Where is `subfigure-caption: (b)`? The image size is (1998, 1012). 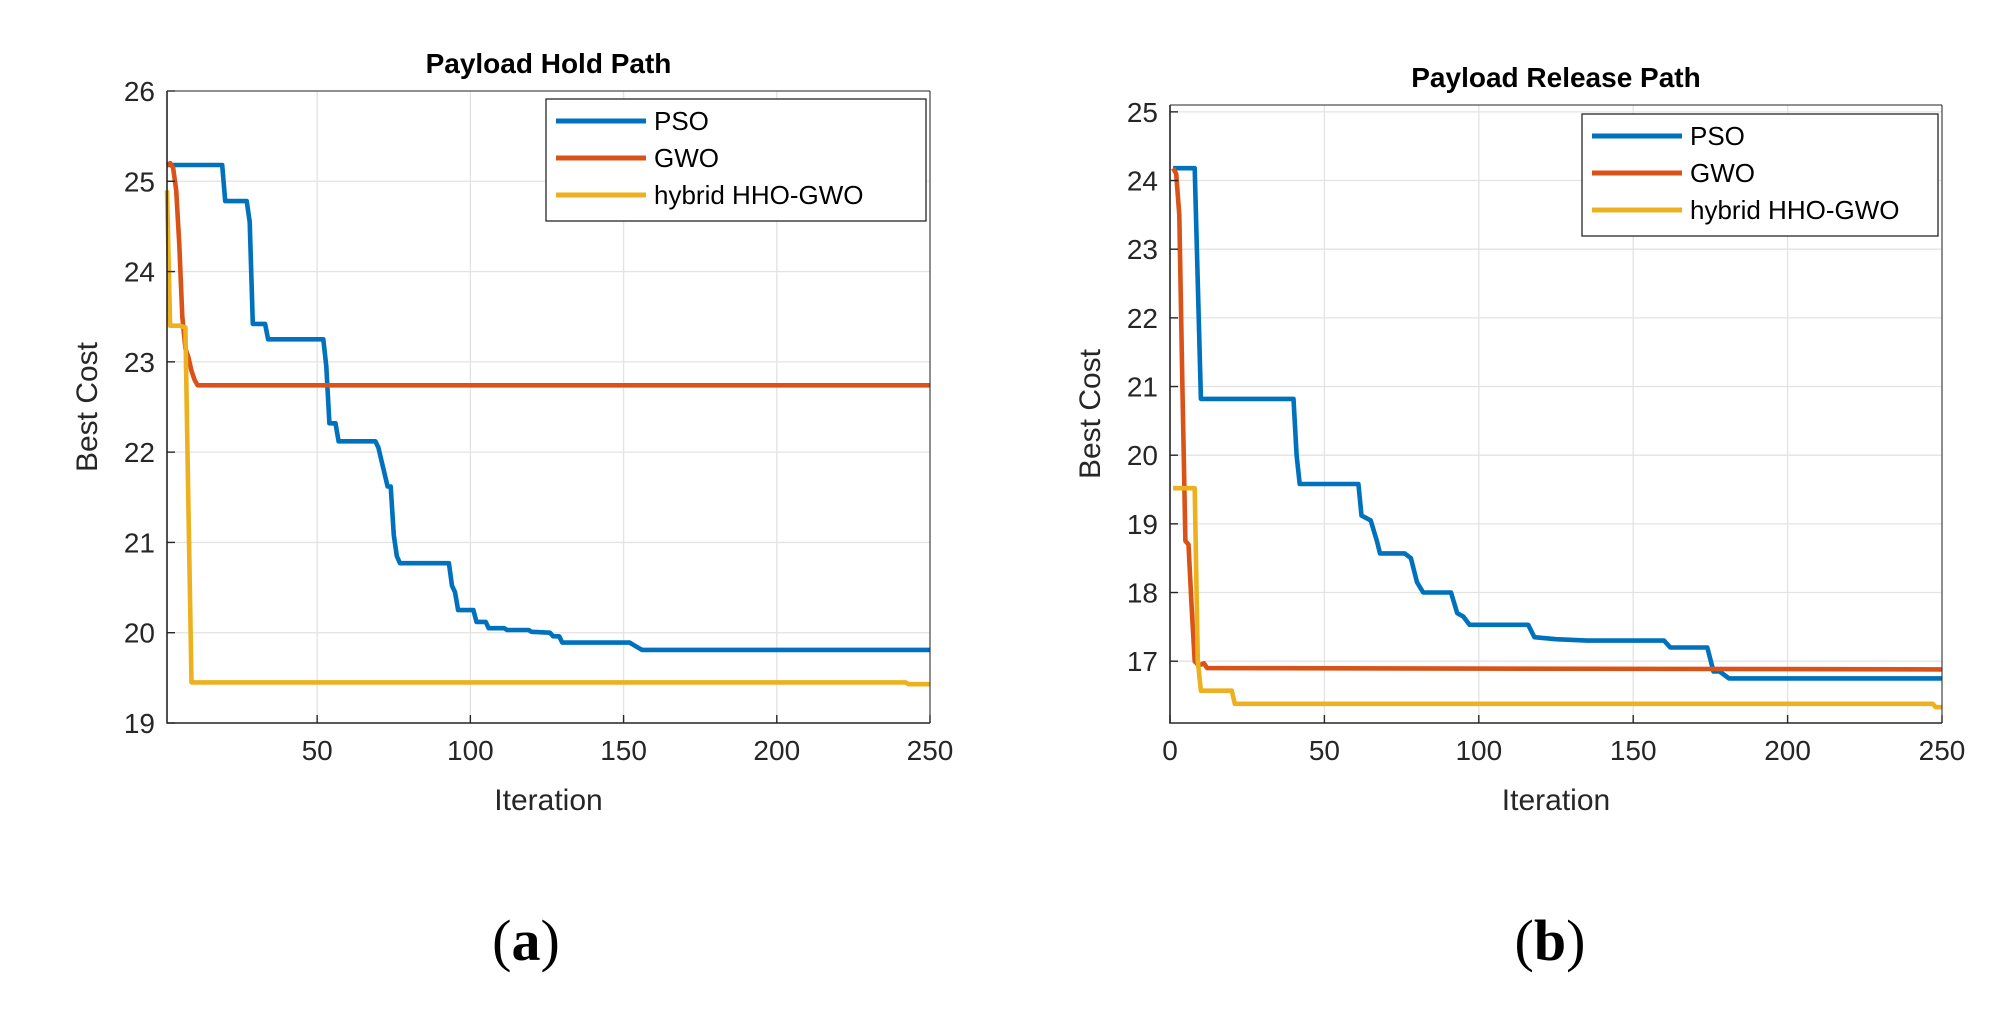
subfigure-caption: (b) is located at coordinates (1550, 940).